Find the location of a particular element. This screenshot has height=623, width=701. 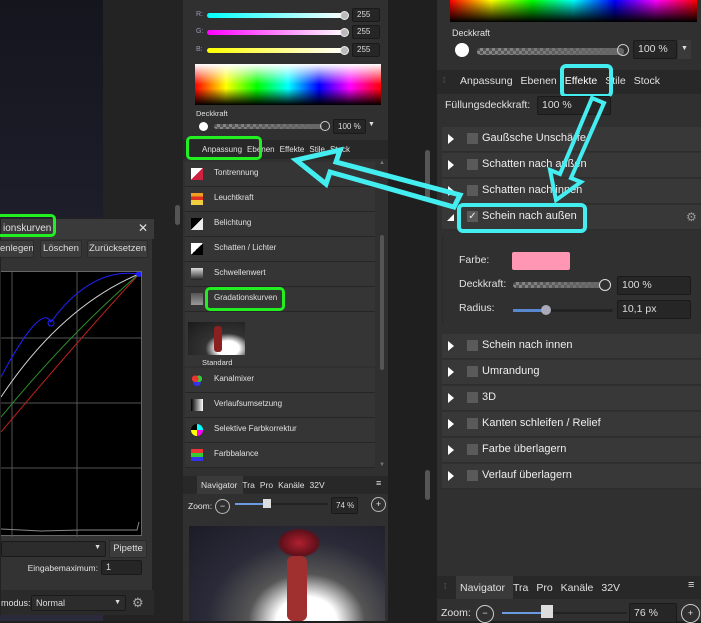

curves-graph is located at coordinates (71, 404).